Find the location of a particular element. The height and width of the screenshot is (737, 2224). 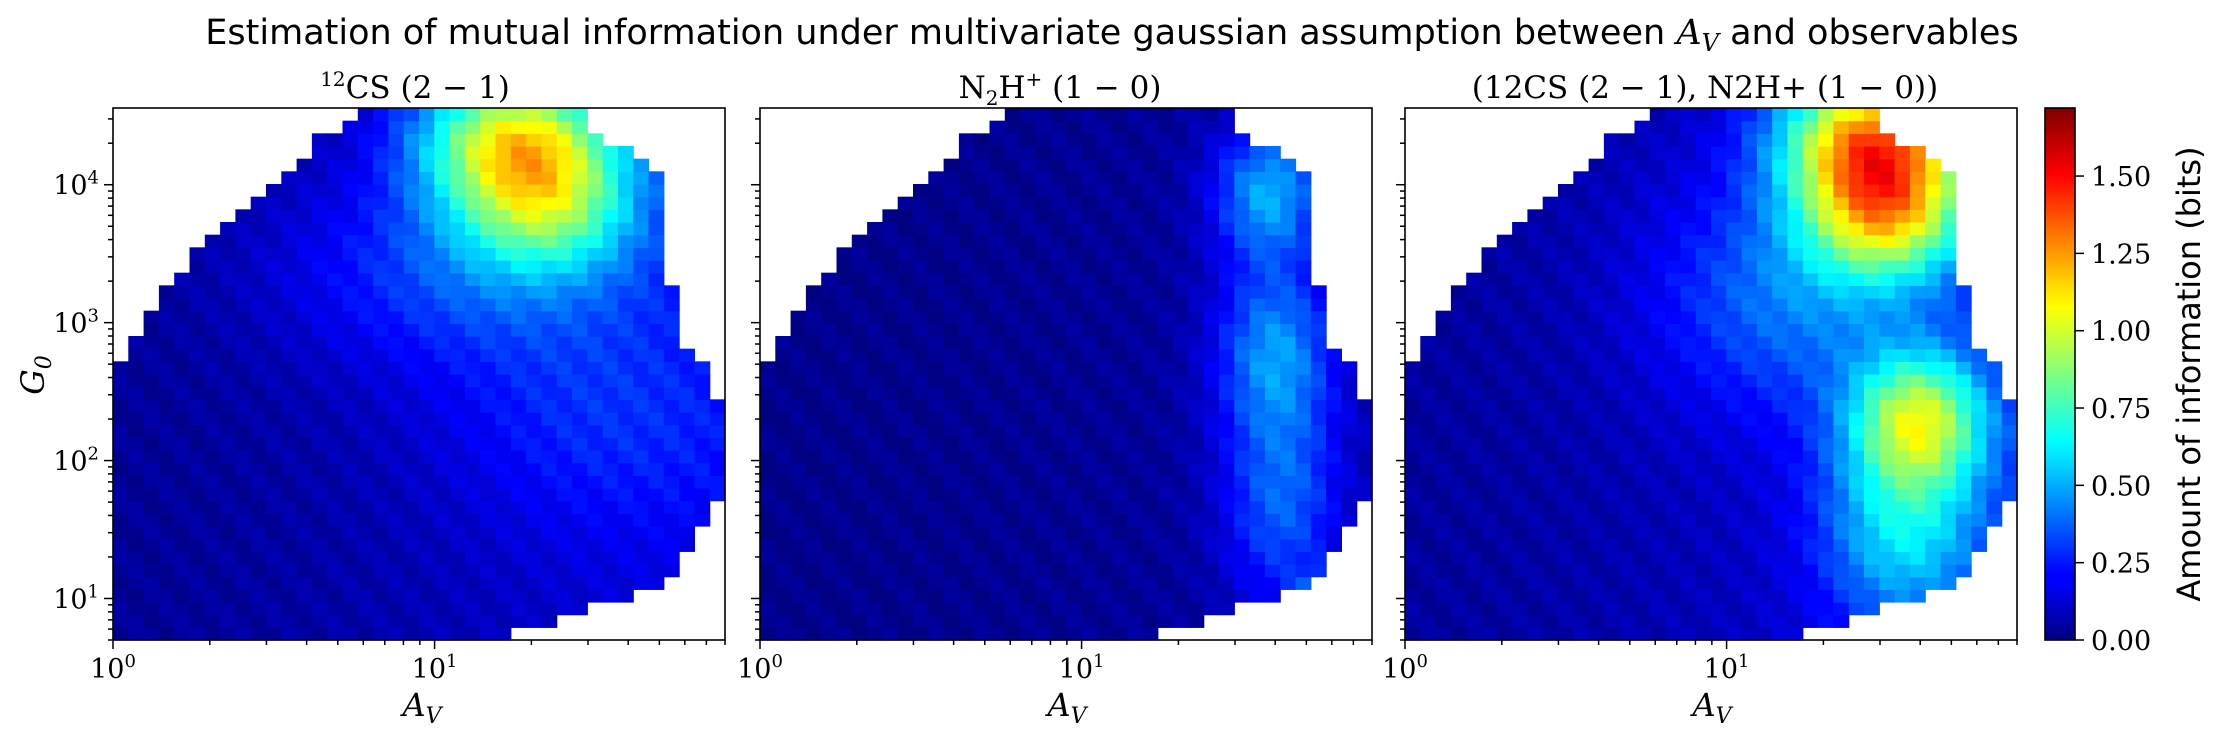

x-axis-label-3-sub: V is located at coordinates (1725, 716).